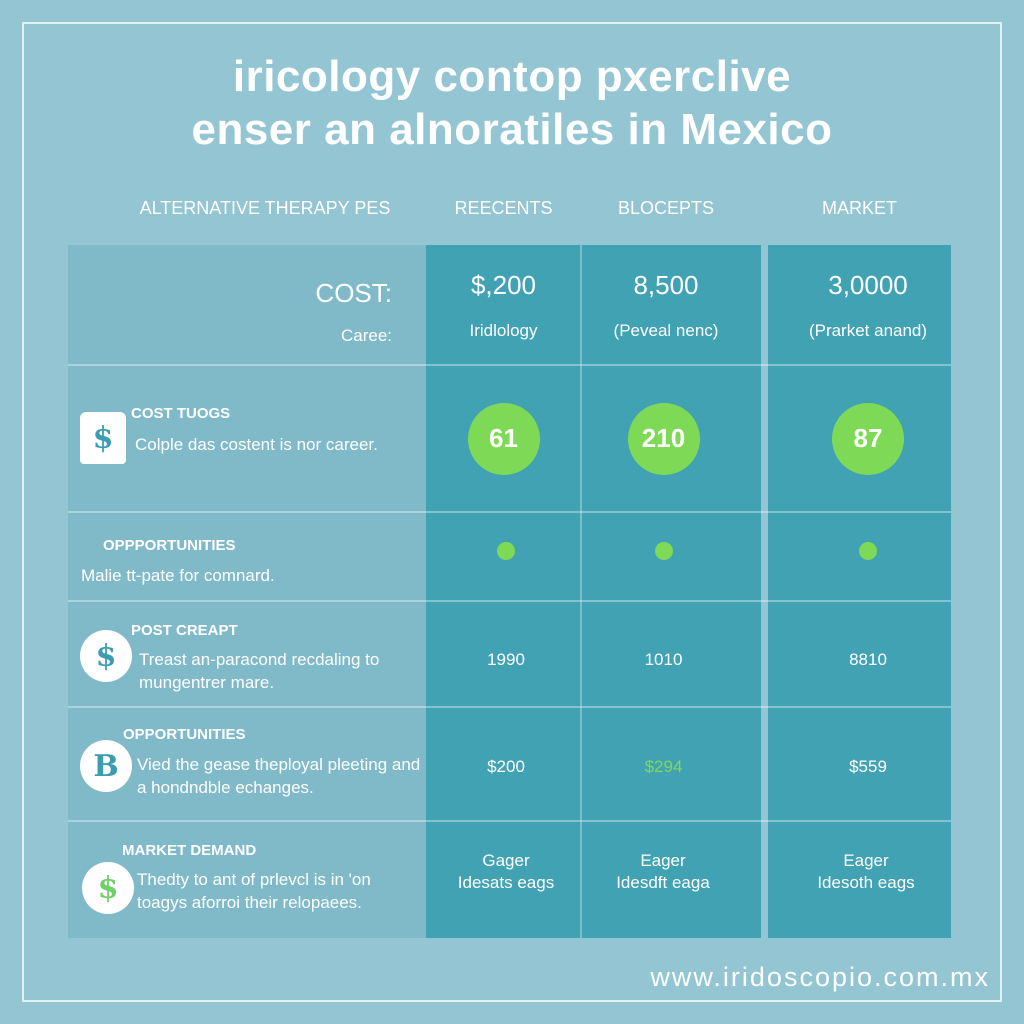 This screenshot has height=1024, width=1024. Describe the element at coordinates (178, 575) in the screenshot. I see `row-description: Malie tt-pate for comnard.` at that location.